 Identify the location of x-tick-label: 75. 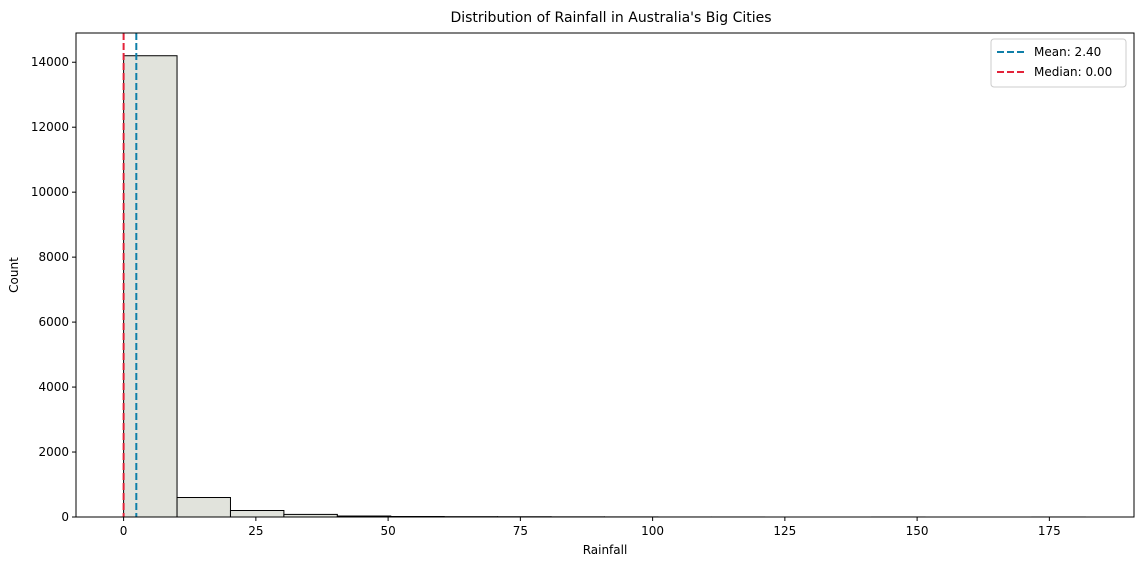
(520, 531).